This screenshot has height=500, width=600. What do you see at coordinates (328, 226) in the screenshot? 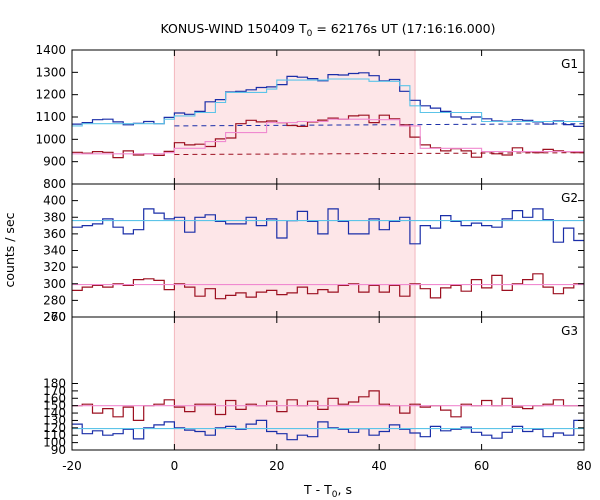
I see `panel-g2-blue-line` at bounding box center [328, 226].